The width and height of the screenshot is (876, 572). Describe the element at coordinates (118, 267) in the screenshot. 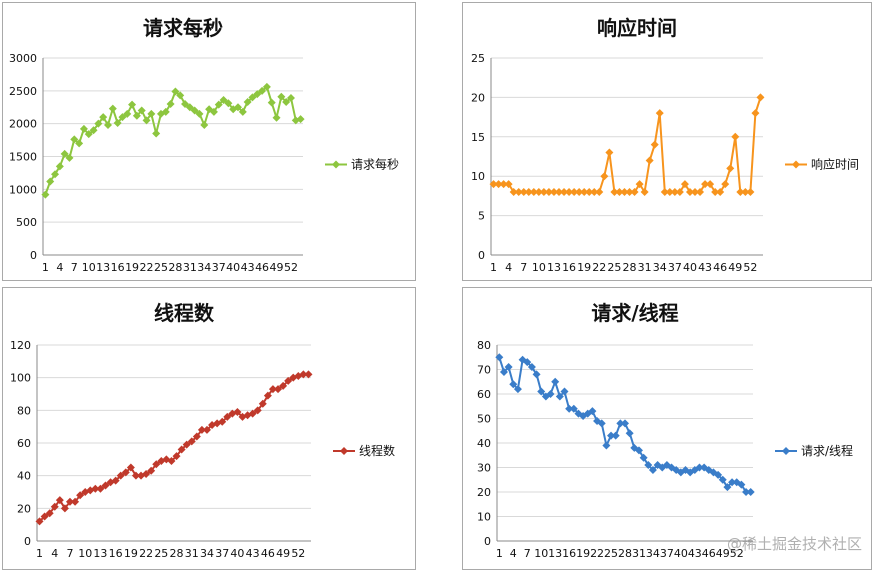

I see `x-tick-label: 16` at that location.